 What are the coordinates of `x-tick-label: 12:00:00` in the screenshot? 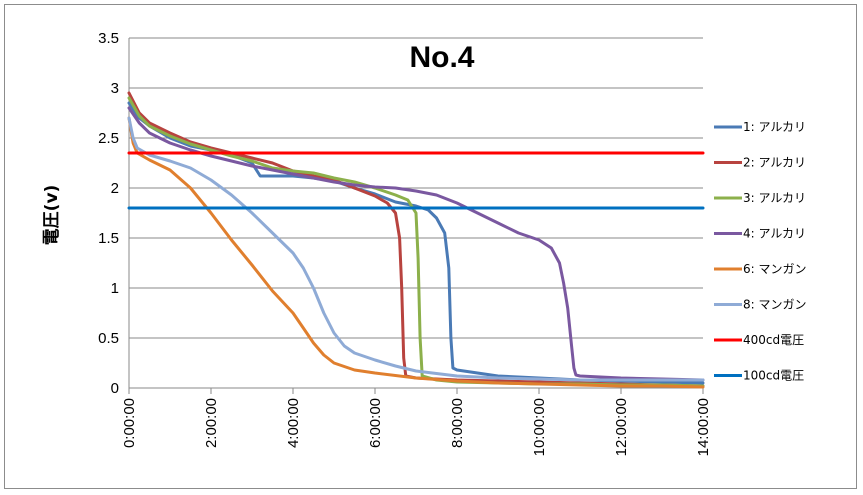 It's located at (621, 427).